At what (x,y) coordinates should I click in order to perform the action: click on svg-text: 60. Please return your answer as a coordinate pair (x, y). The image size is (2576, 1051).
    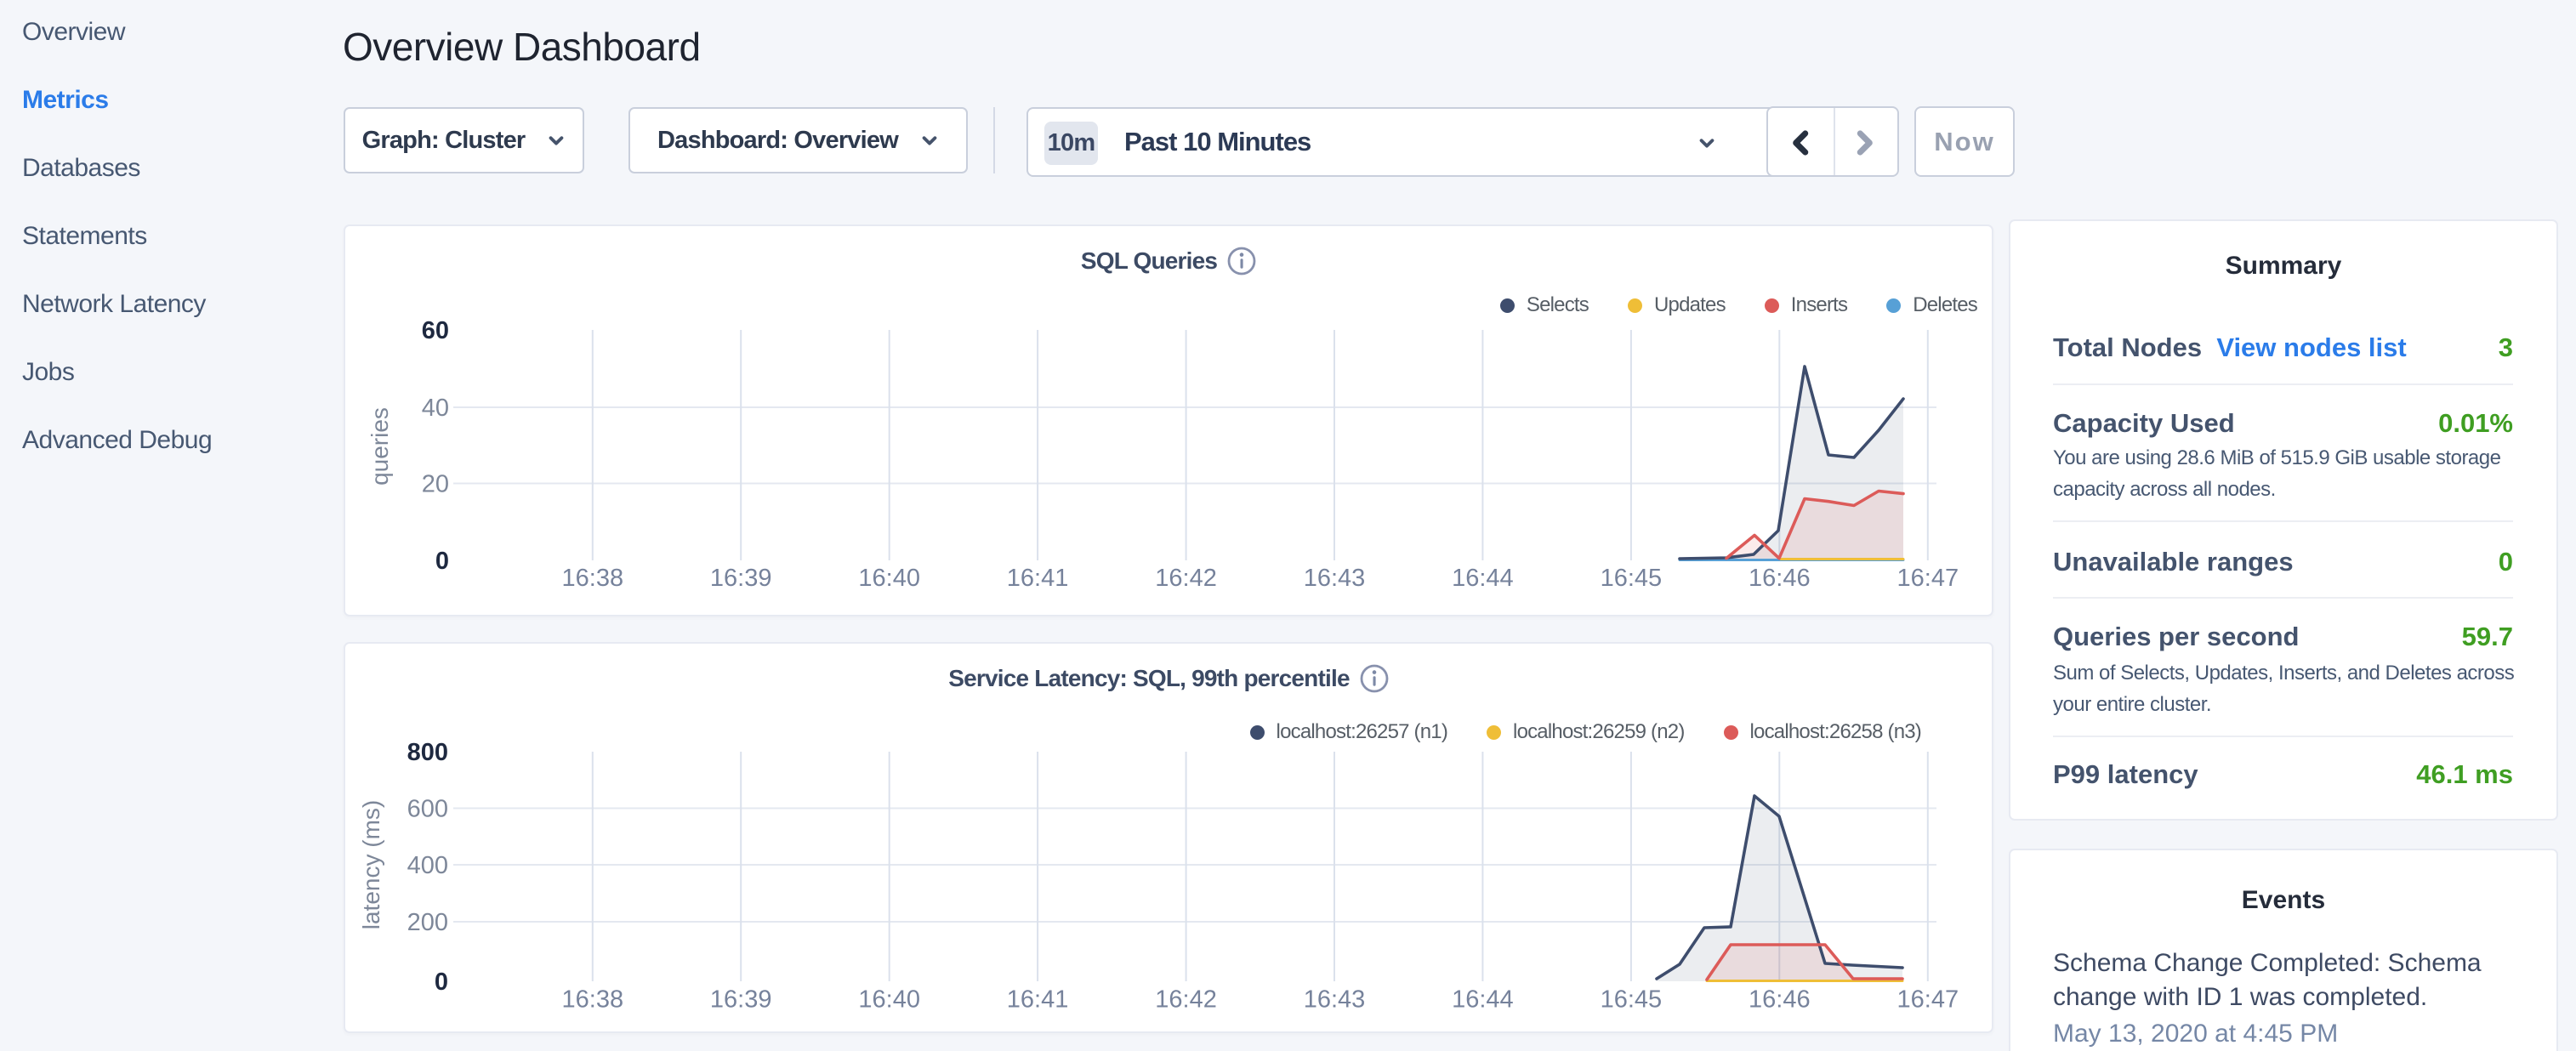
    Looking at the image, I should click on (435, 330).